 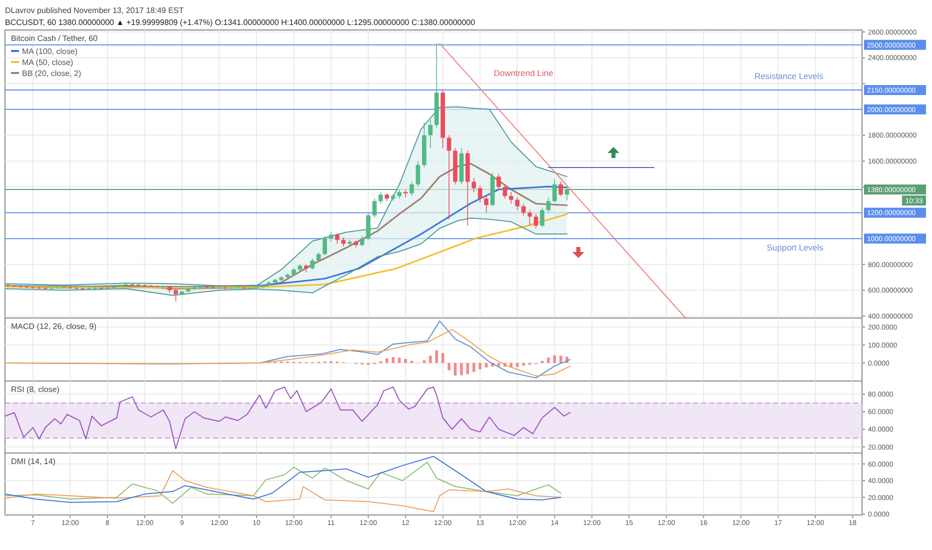 I want to click on annotation: Support Levels, so click(x=795, y=247).